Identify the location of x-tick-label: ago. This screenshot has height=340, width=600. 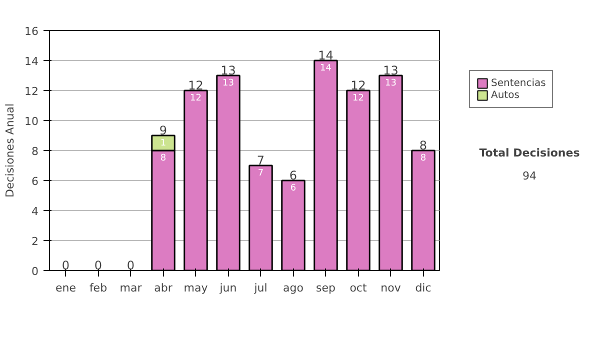
(293, 288).